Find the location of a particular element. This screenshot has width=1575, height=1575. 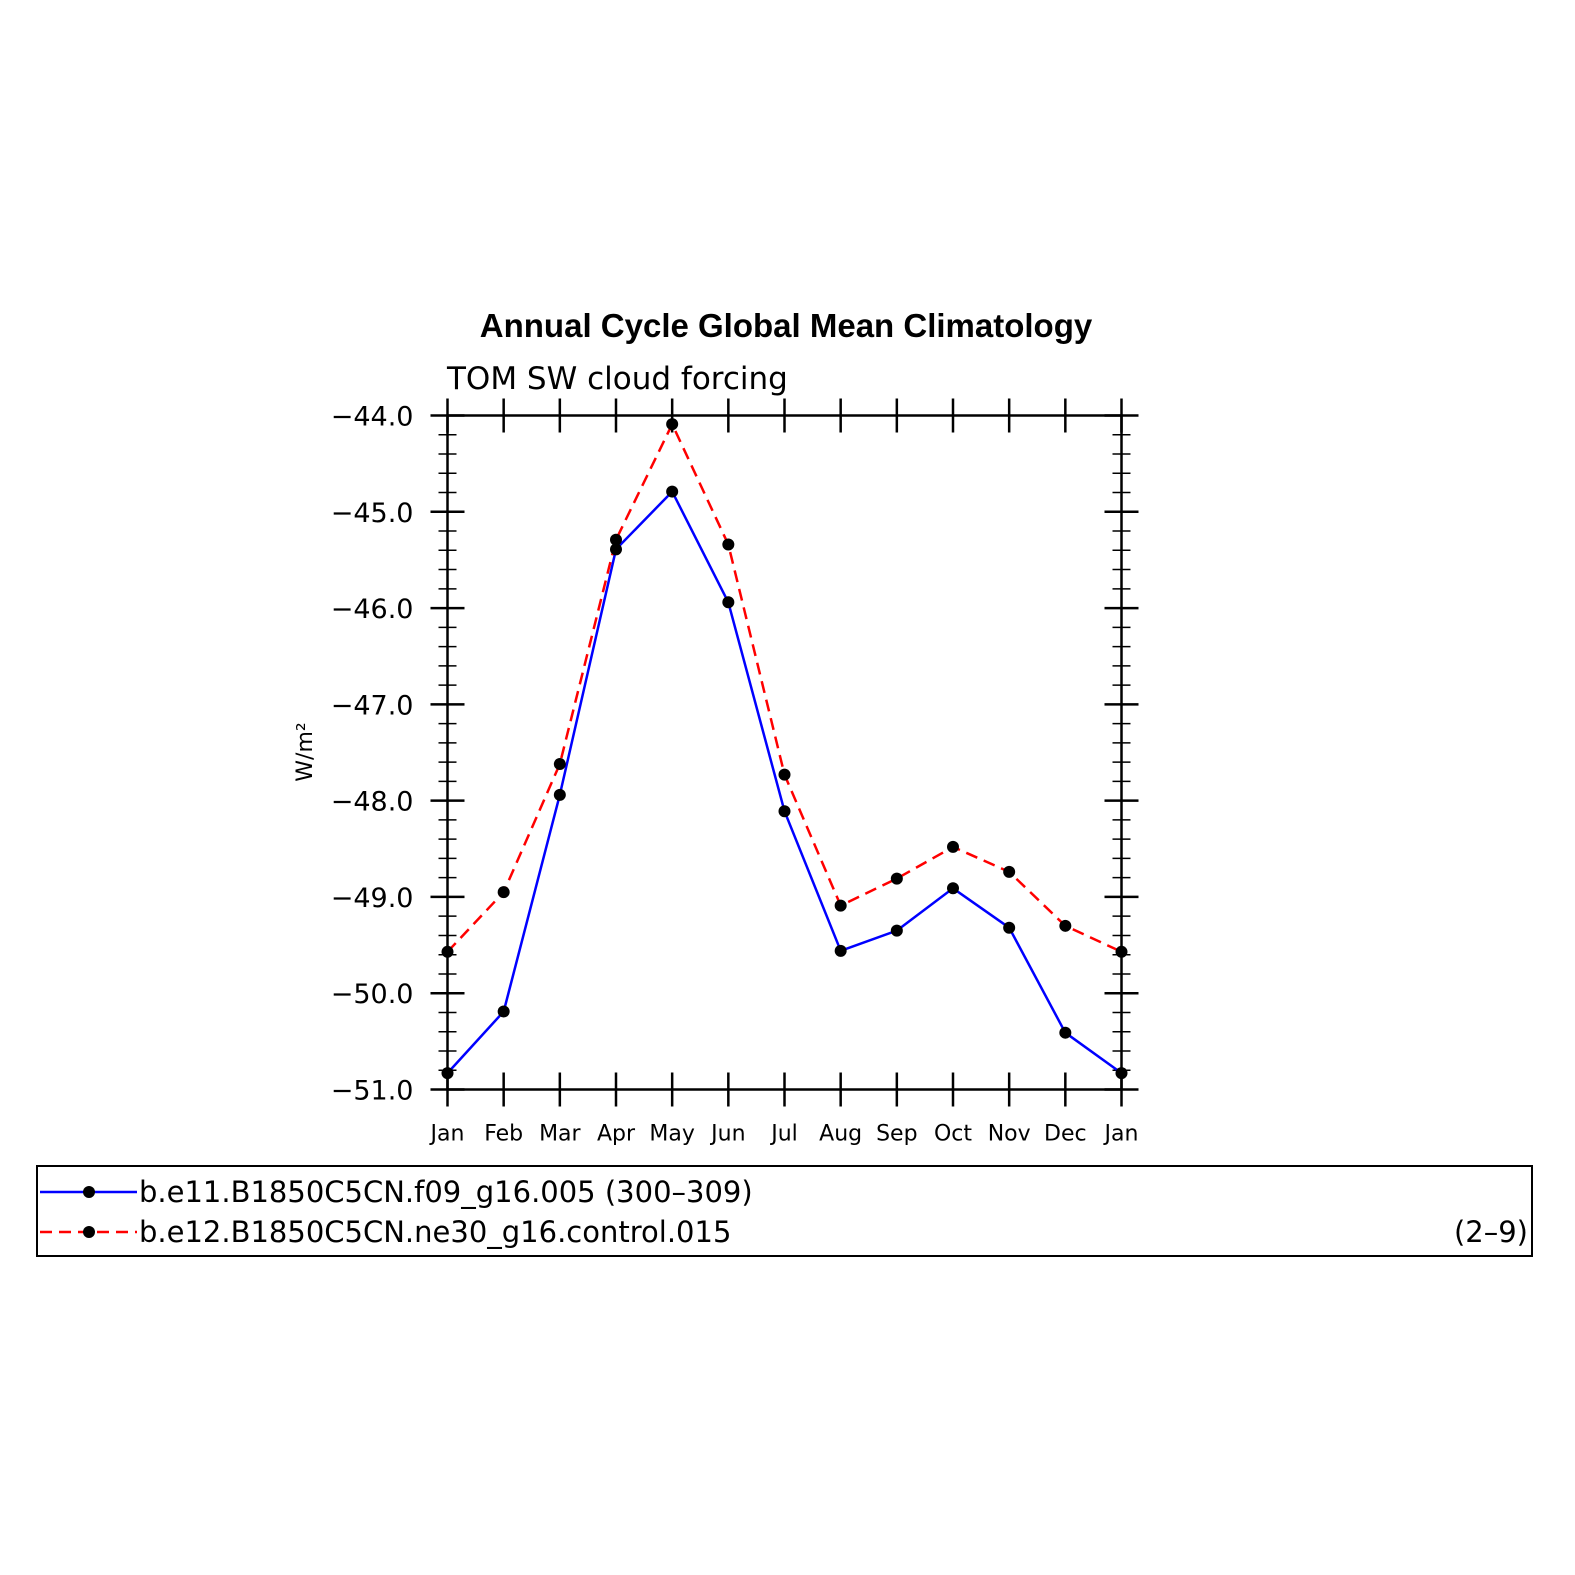

y-tick-label: −44.0 is located at coordinates (372, 417).